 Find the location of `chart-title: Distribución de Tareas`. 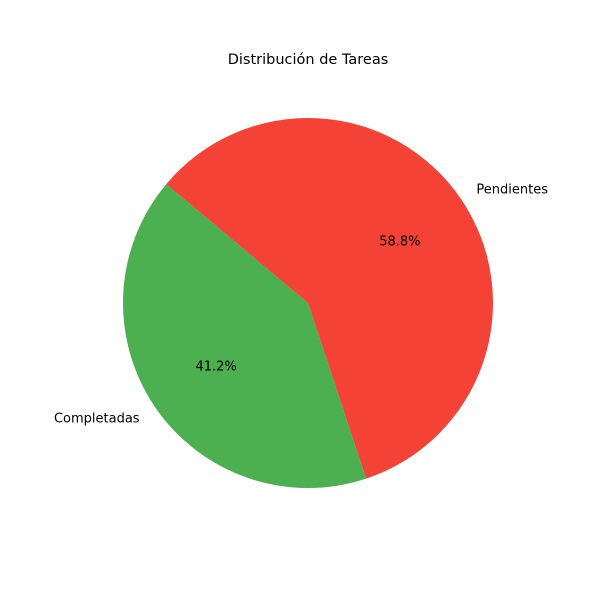

chart-title: Distribución de Tareas is located at coordinates (308, 60).